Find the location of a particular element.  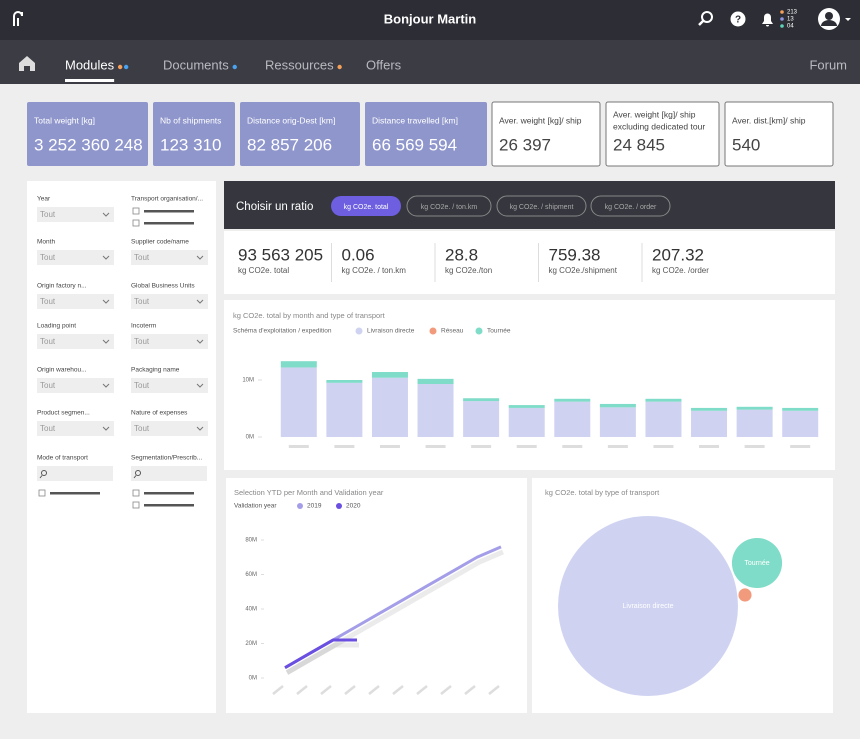

ratio-pill-label: kg CO2e. / ton.km is located at coordinates (449, 207).